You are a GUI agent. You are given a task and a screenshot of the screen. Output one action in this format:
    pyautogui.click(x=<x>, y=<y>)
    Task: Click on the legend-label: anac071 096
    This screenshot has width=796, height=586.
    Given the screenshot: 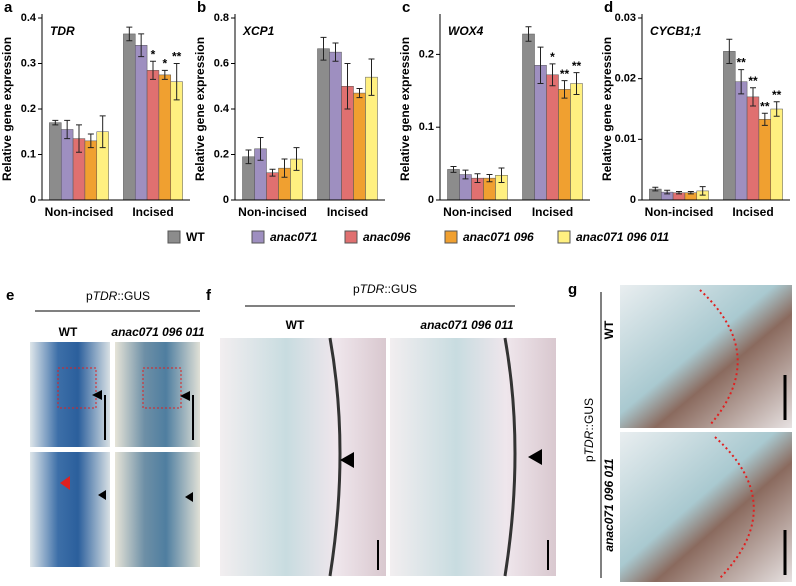 What is the action you would take?
    pyautogui.click(x=498, y=237)
    